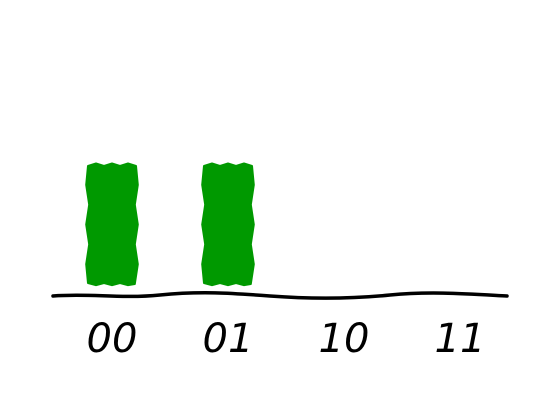 The height and width of the screenshot is (400, 550). Describe the element at coordinates (170, 224) in the screenshot. I see `bars-group` at that location.